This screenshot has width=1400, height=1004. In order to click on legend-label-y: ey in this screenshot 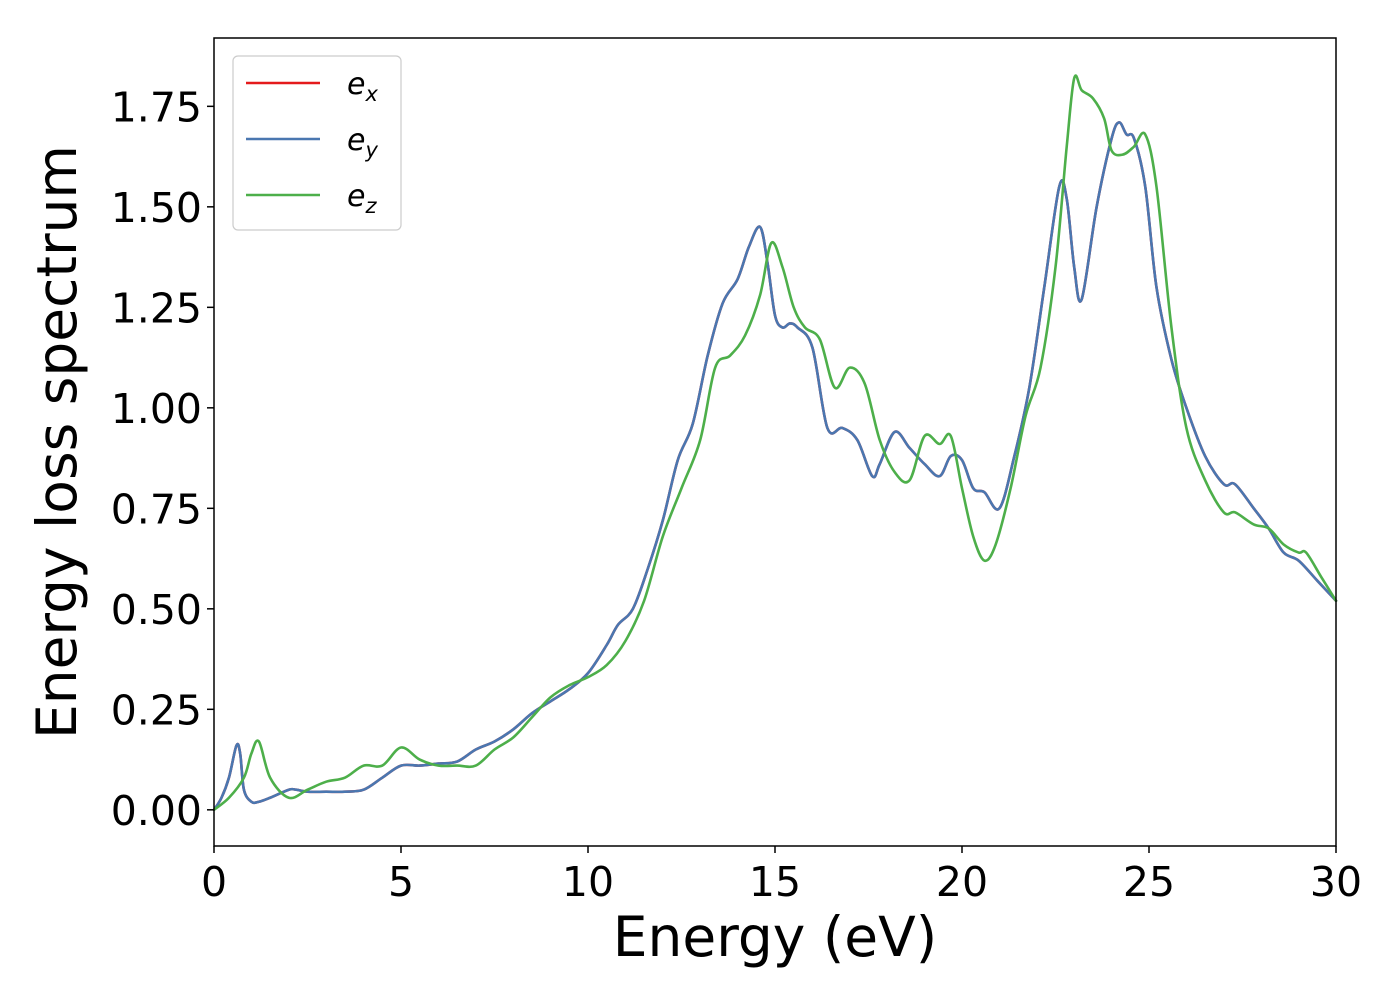, I will do `click(362, 142)`.